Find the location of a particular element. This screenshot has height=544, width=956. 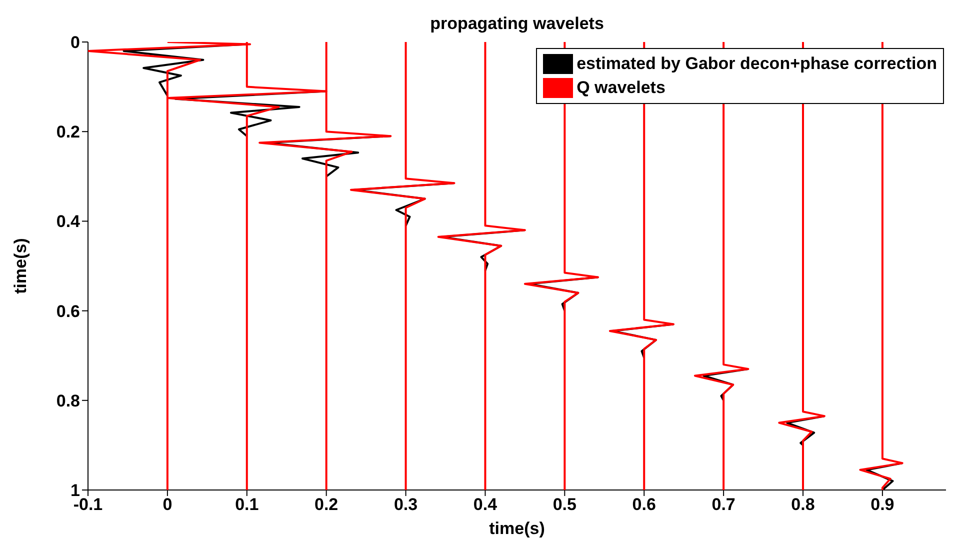

x-axis-title: time(s) is located at coordinates (517, 528).